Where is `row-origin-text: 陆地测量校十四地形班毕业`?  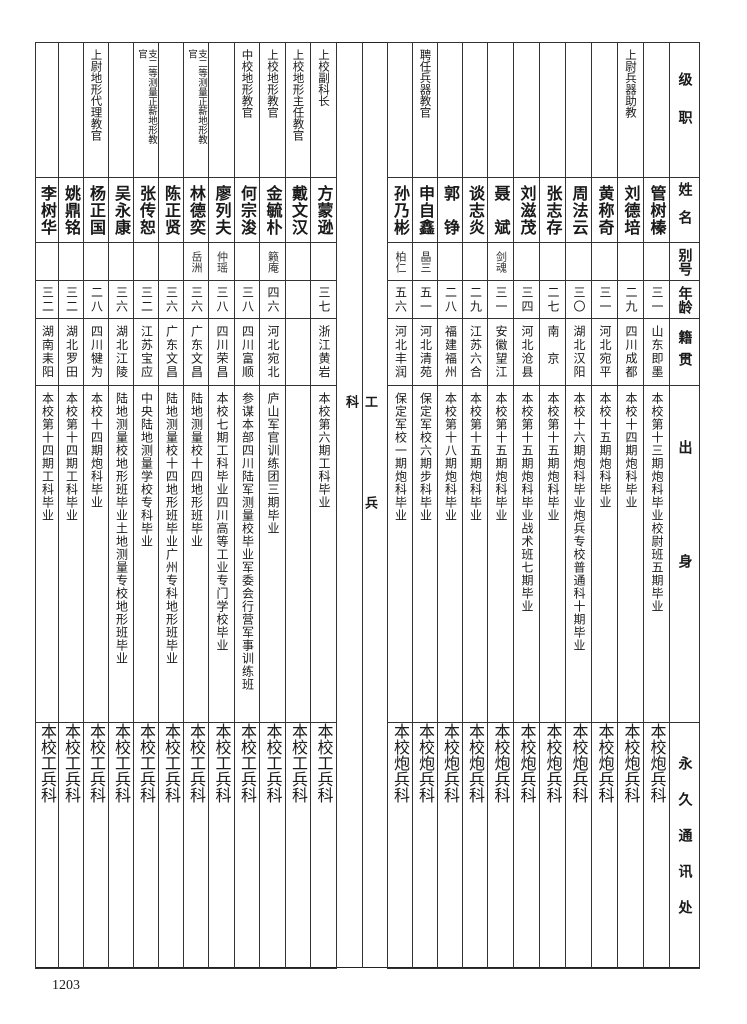 row-origin-text: 陆地测量校十四地形班毕业 is located at coordinates (196, 470).